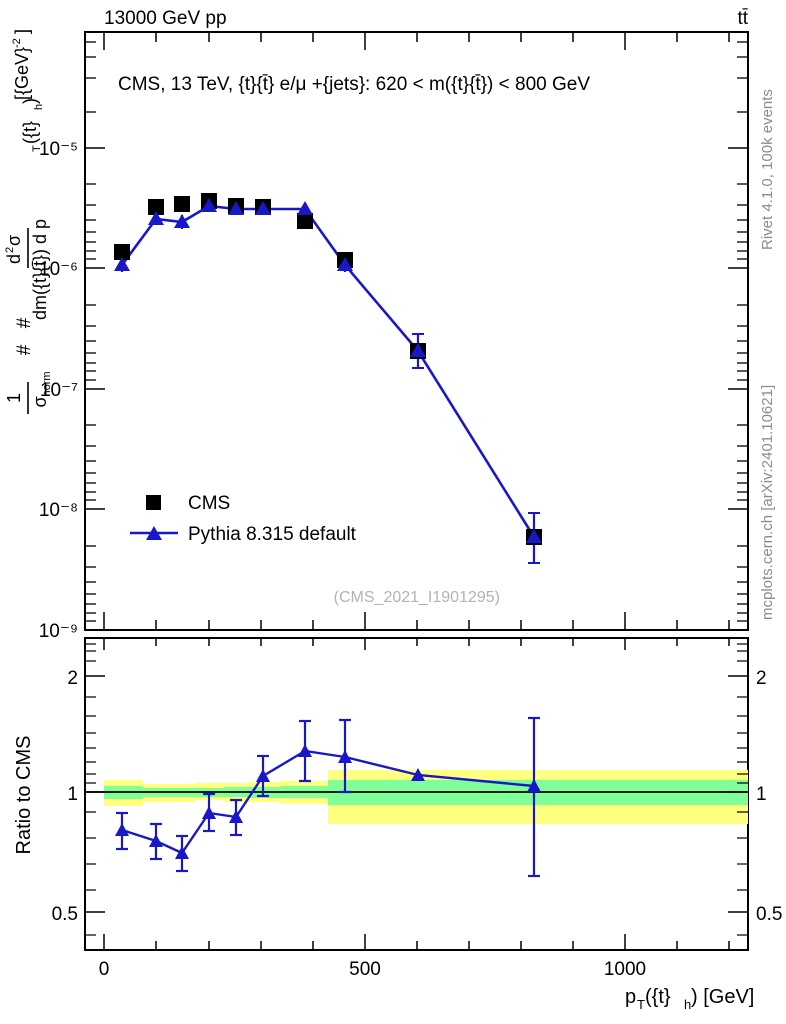 Image resolution: width=786 pixels, height=1024 pixels. Describe the element at coordinates (37, 148) in the screenshot. I see `ylabel-den-sub-T: T` at that location.